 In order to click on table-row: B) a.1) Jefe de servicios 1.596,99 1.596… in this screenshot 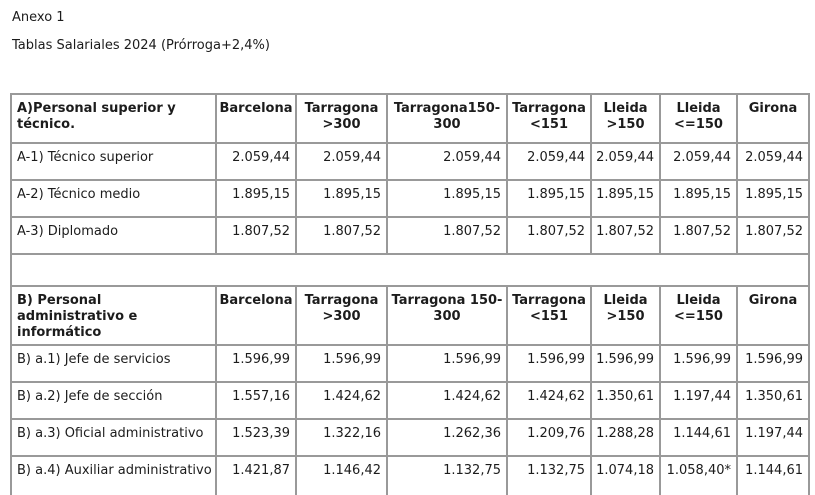, I will do `click(410, 363)`.